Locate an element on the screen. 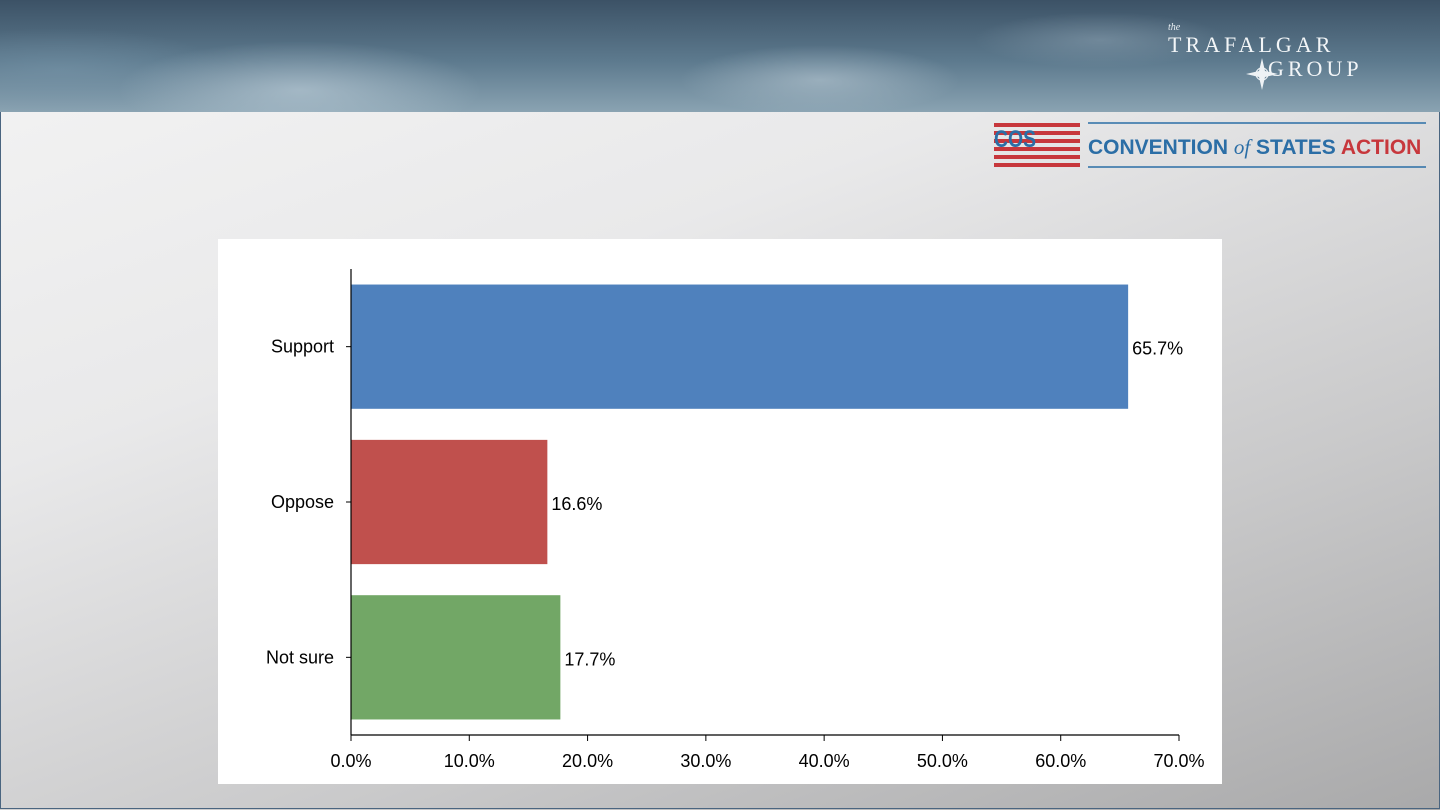  header-banner is located at coordinates (720, 56).